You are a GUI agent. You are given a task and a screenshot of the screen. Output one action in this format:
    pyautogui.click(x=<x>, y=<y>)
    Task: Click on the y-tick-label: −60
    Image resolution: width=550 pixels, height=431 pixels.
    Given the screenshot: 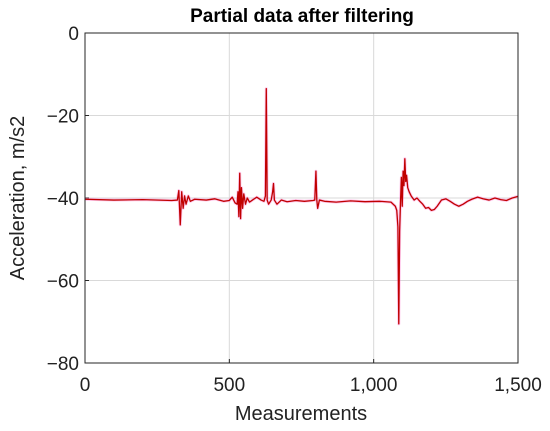 What is the action you would take?
    pyautogui.click(x=63, y=282)
    